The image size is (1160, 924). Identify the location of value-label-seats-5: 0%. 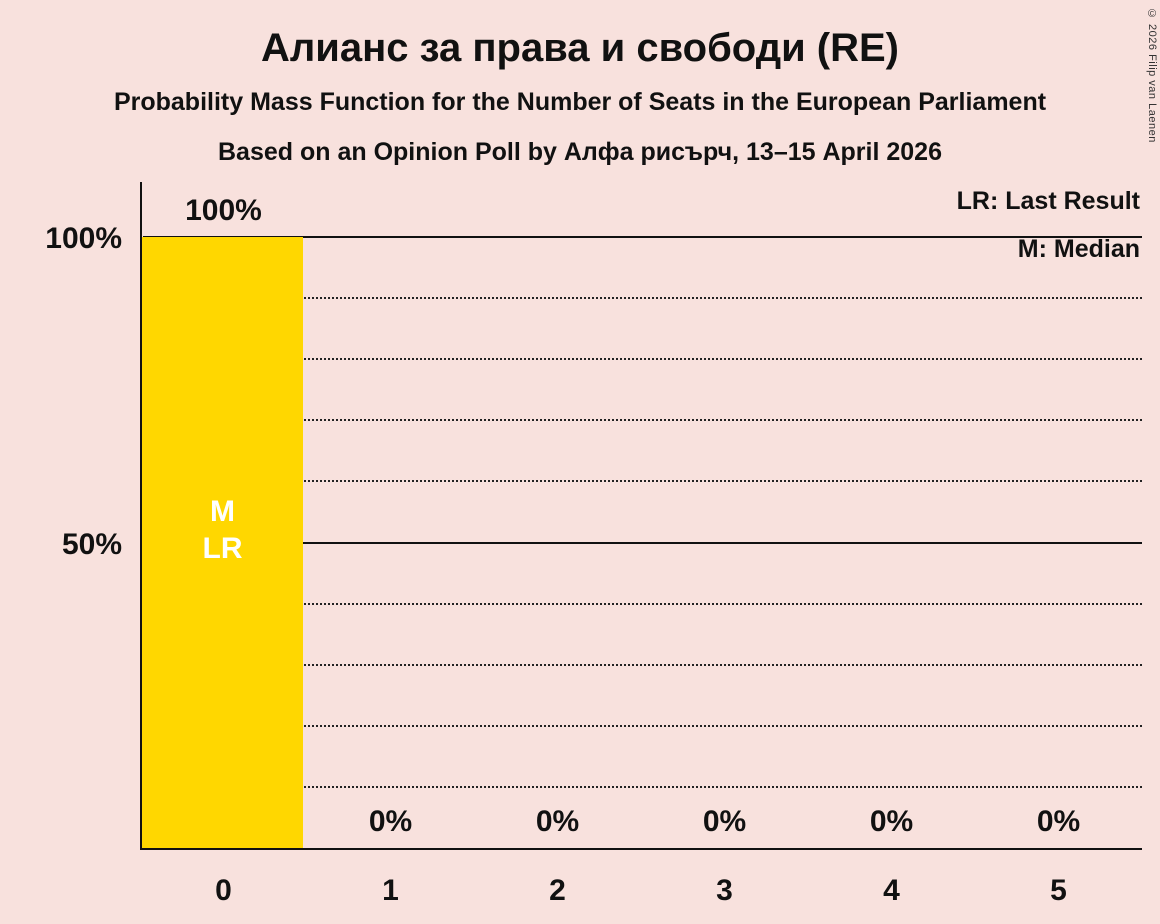
(1058, 821).